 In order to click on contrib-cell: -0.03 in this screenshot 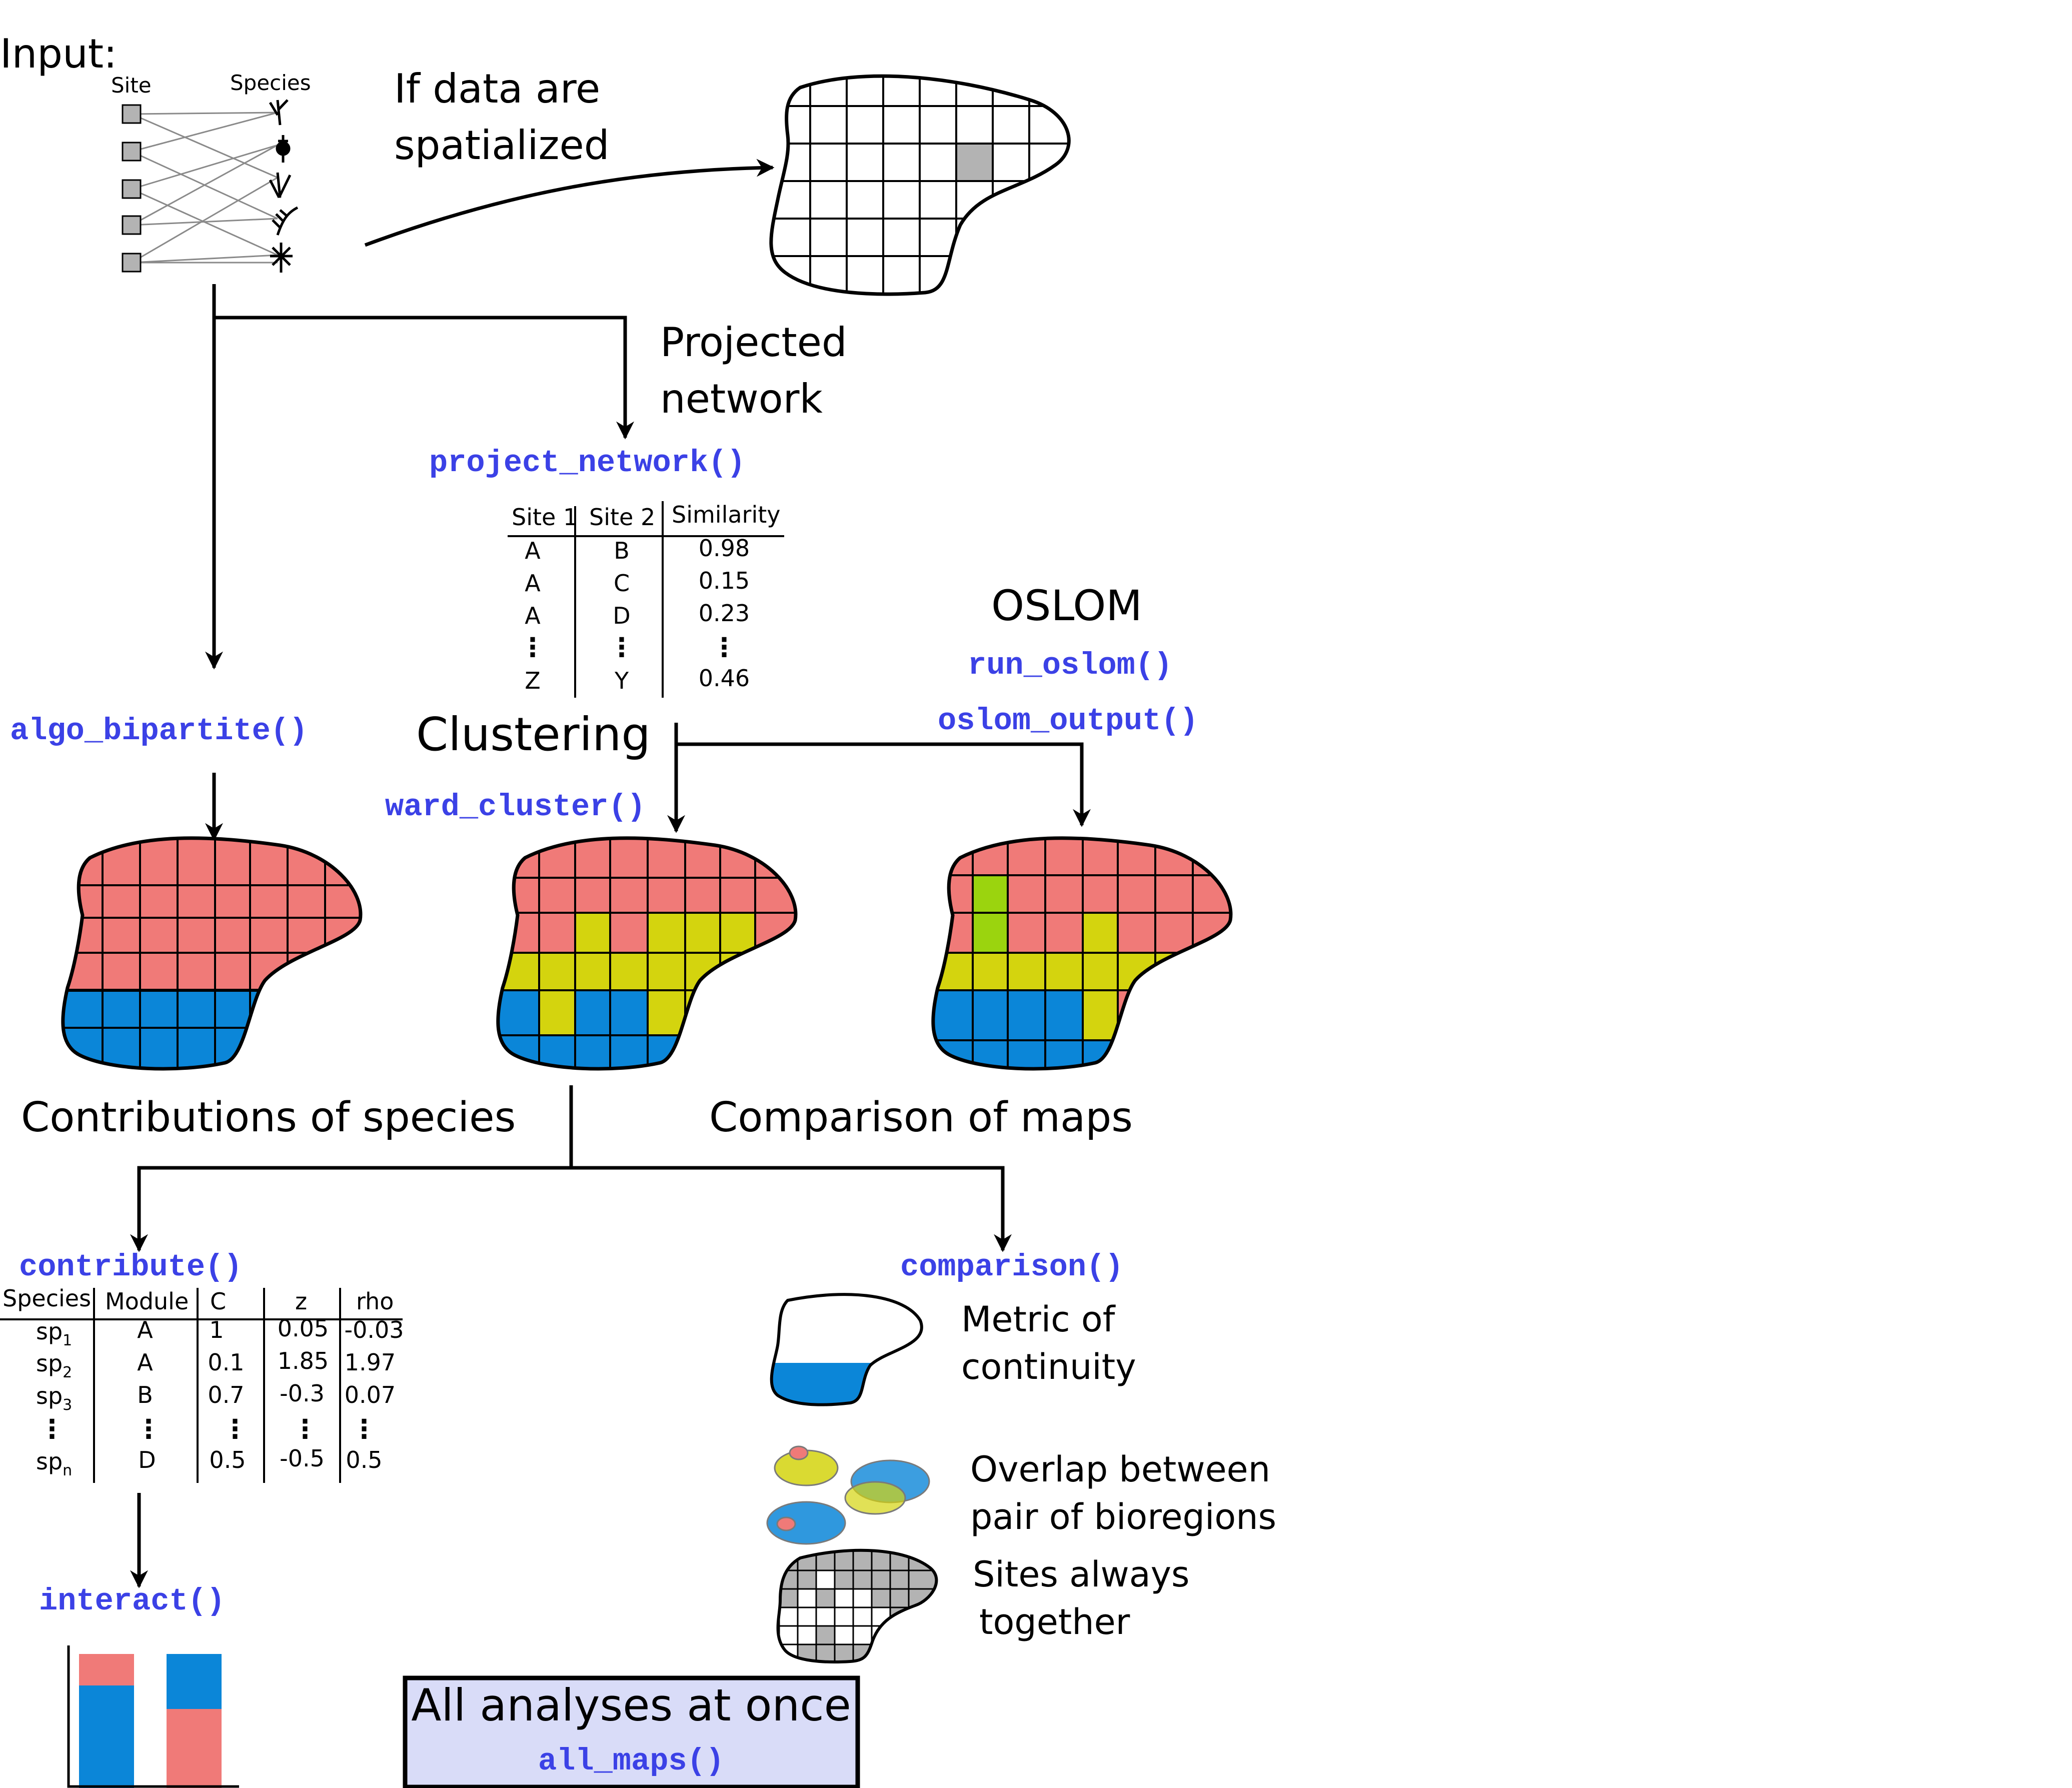, I will do `click(374, 1329)`.